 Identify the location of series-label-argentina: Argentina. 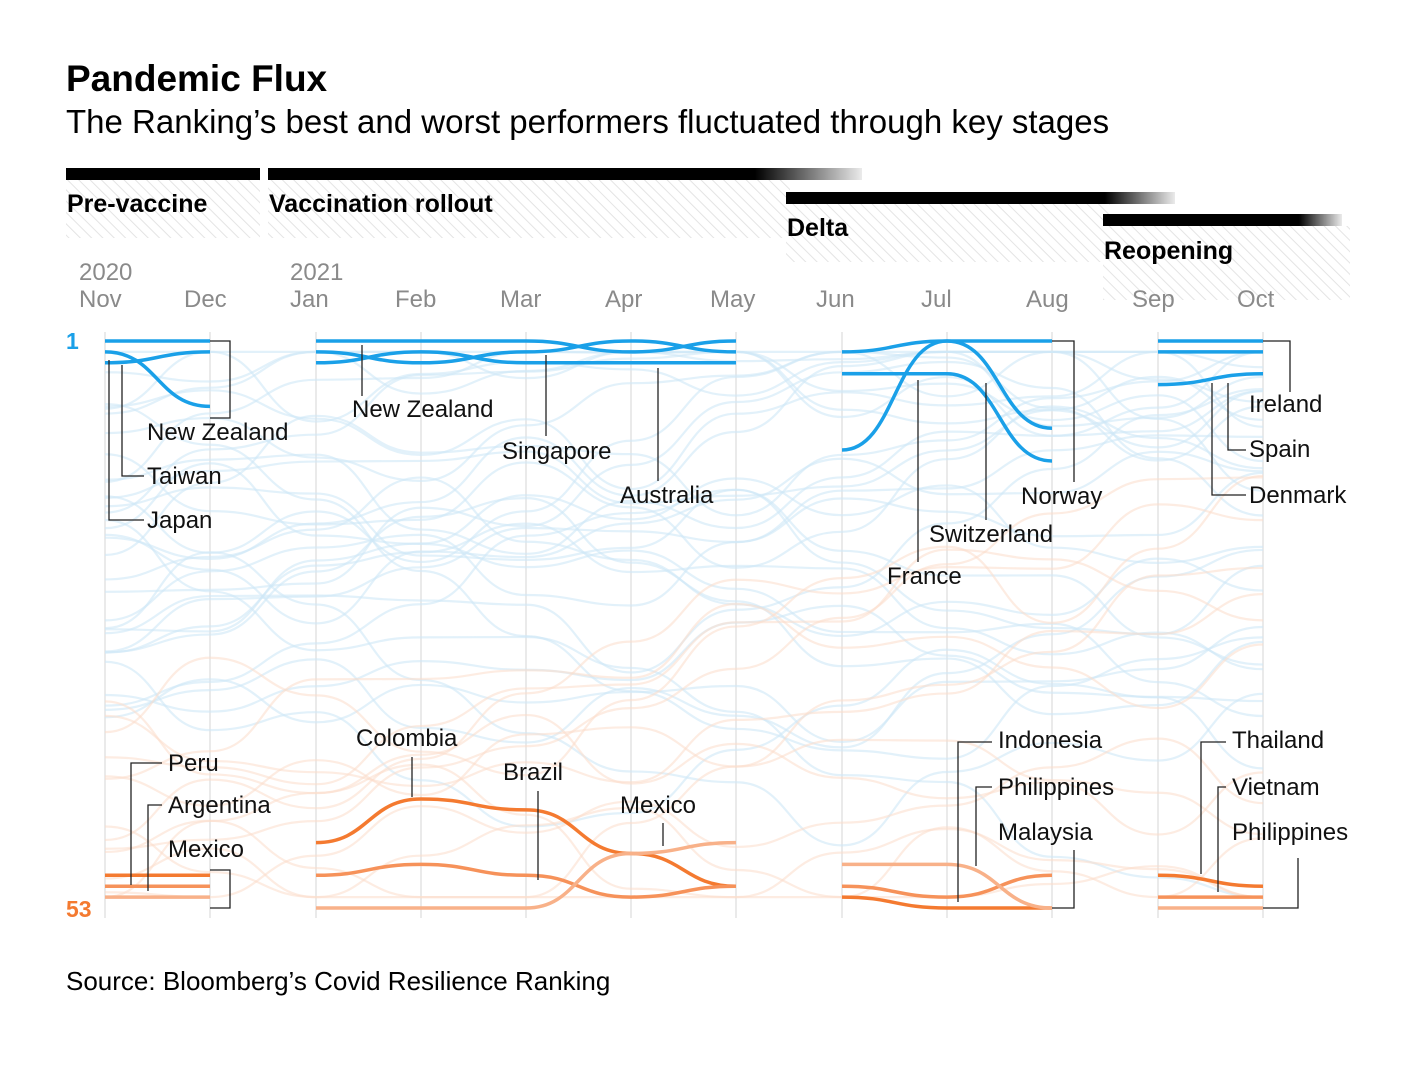
(219, 805).